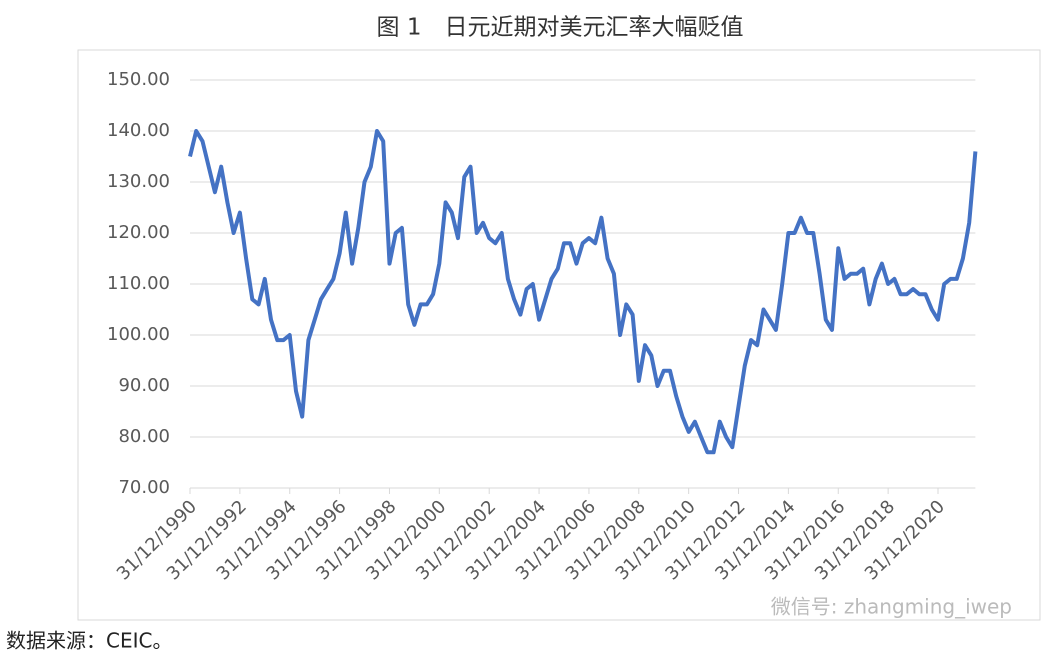  I want to click on y-tick-label: 100.00, so click(138, 334).